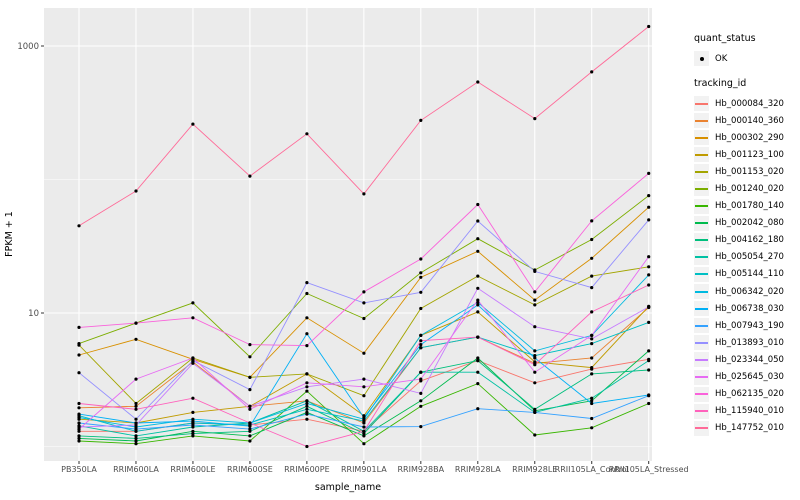 This screenshot has width=800, height=500. I want to click on y-tick-label-10: 10, so click(33, 314).